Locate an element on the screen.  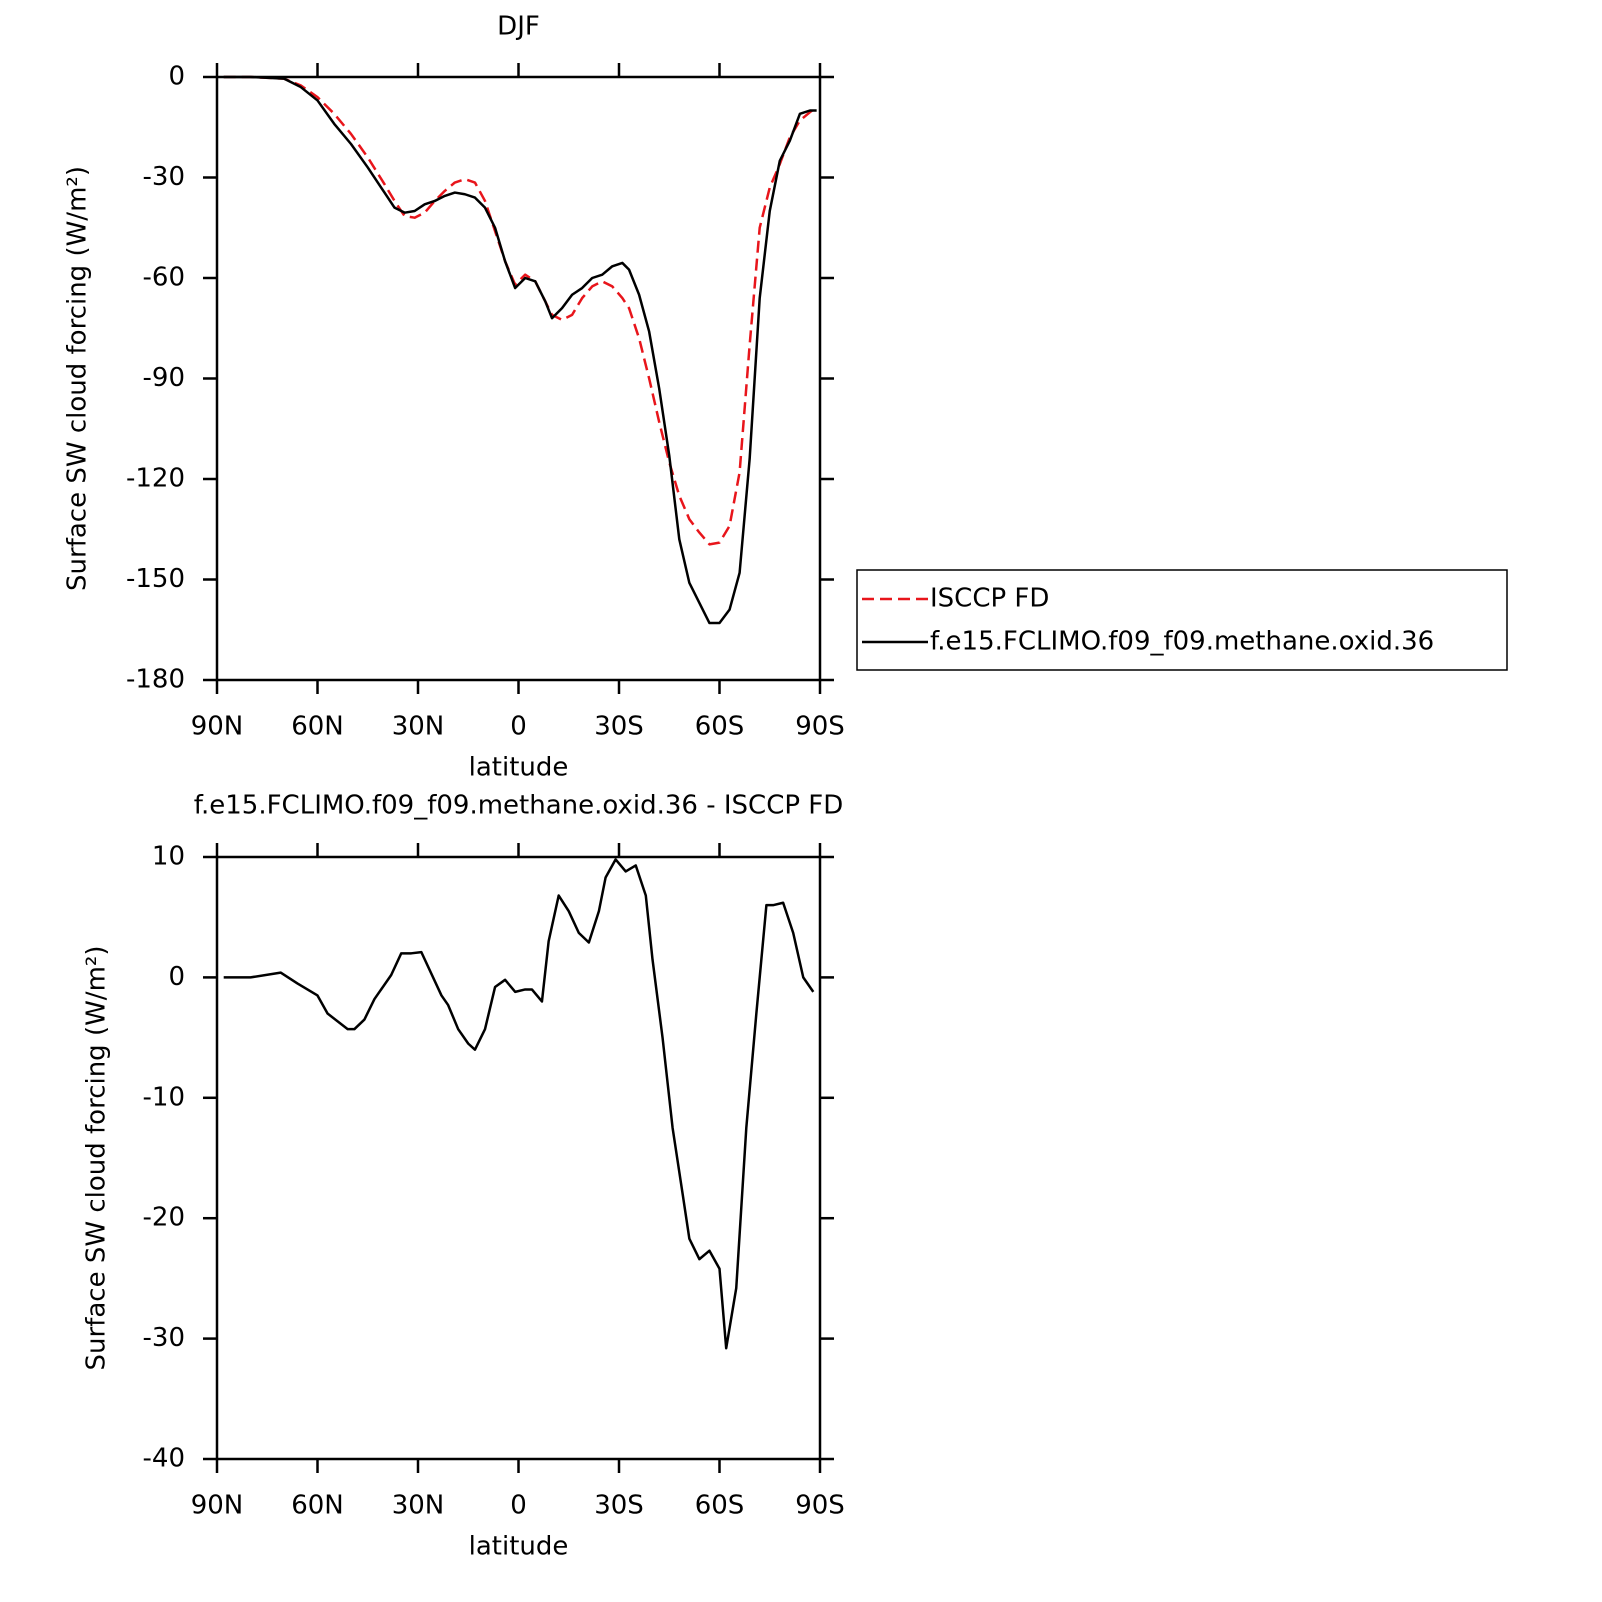
y-tick-label: -180 is located at coordinates (155, 680).